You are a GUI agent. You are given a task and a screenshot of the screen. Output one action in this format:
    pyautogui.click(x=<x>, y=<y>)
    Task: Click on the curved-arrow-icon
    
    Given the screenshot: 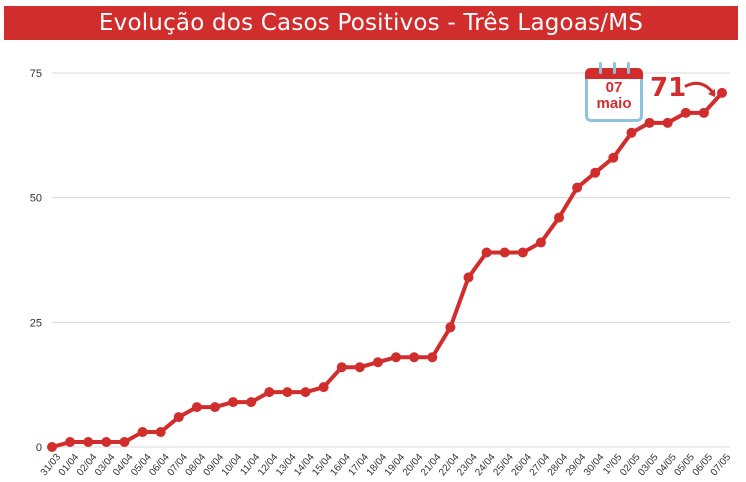 What is the action you would take?
    pyautogui.click(x=700, y=89)
    